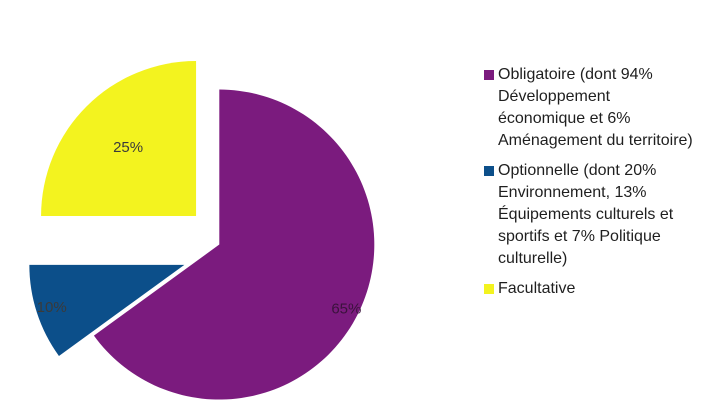 The image size is (705, 410). I want to click on pie-slice-facultative, so click(119, 139).